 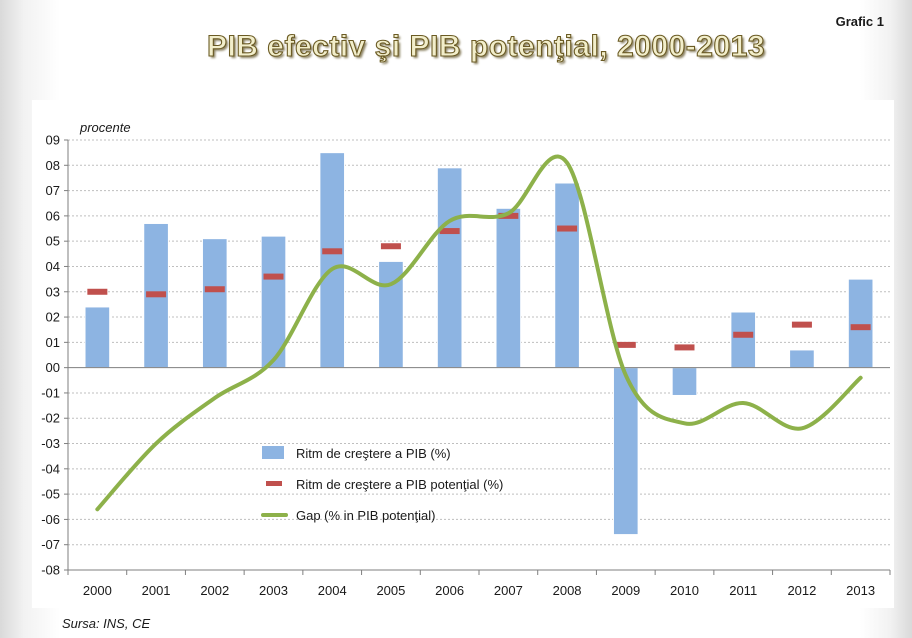 I want to click on x-tick-label: 2009, so click(x=625, y=590).